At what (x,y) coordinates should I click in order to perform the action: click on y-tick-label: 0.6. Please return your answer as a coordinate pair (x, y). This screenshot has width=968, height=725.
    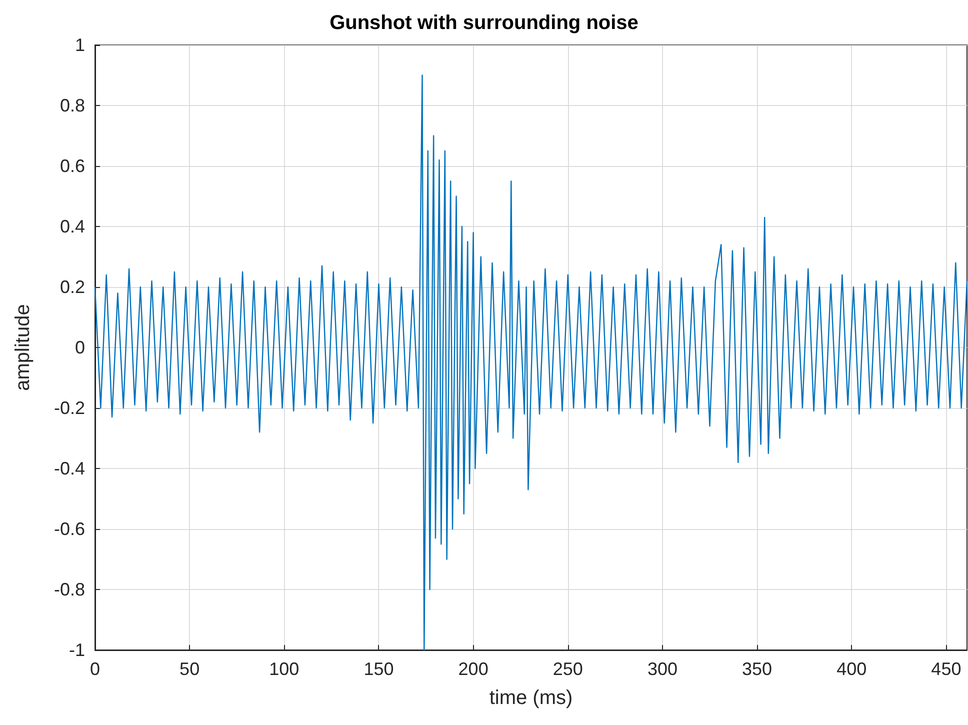
    Looking at the image, I should click on (72, 166).